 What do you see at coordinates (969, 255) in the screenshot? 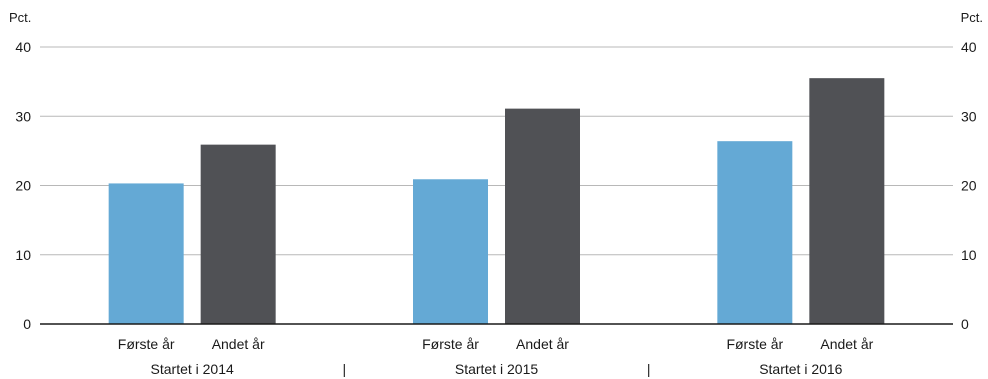
I see `y-tick-label-right: 10` at bounding box center [969, 255].